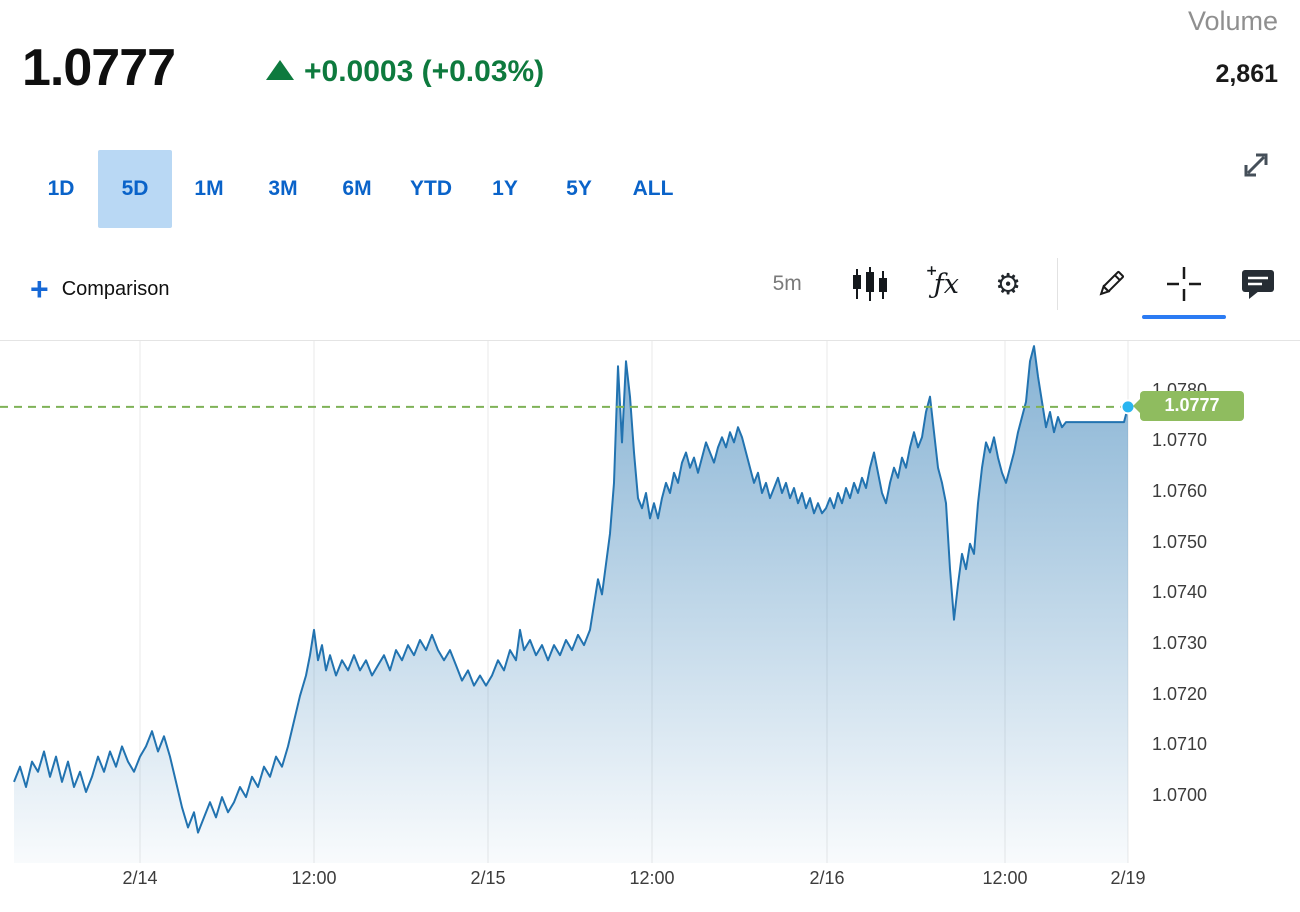 The width and height of the screenshot is (1300, 912). What do you see at coordinates (1128, 878) in the screenshot?
I see `x-tick-label: 2/19` at bounding box center [1128, 878].